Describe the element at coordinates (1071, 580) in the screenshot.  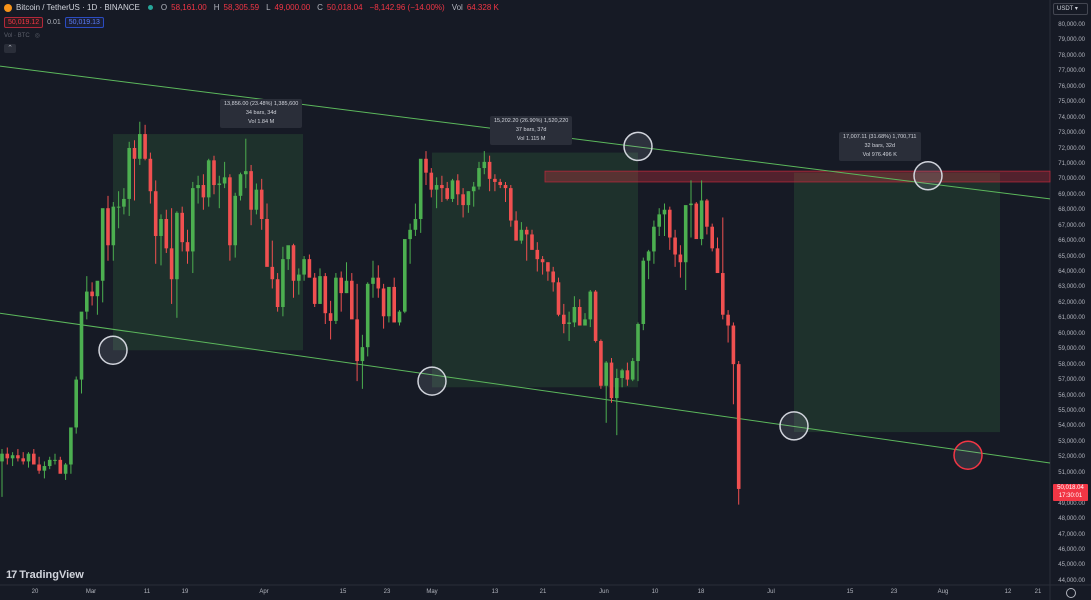
I see `price-tick: 44,000.00` at that location.